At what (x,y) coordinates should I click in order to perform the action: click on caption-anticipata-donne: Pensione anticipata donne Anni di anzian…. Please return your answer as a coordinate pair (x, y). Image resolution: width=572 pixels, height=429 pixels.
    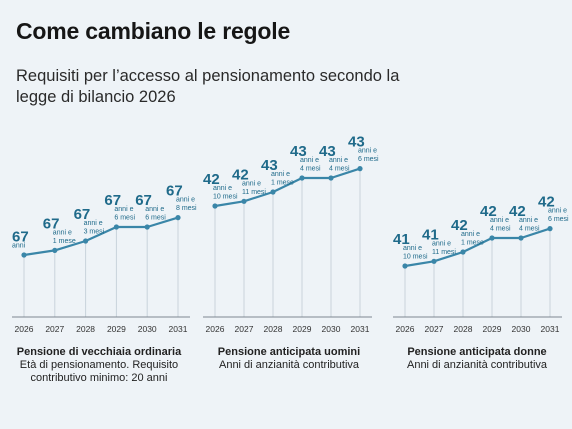
    Looking at the image, I should click on (477, 359).